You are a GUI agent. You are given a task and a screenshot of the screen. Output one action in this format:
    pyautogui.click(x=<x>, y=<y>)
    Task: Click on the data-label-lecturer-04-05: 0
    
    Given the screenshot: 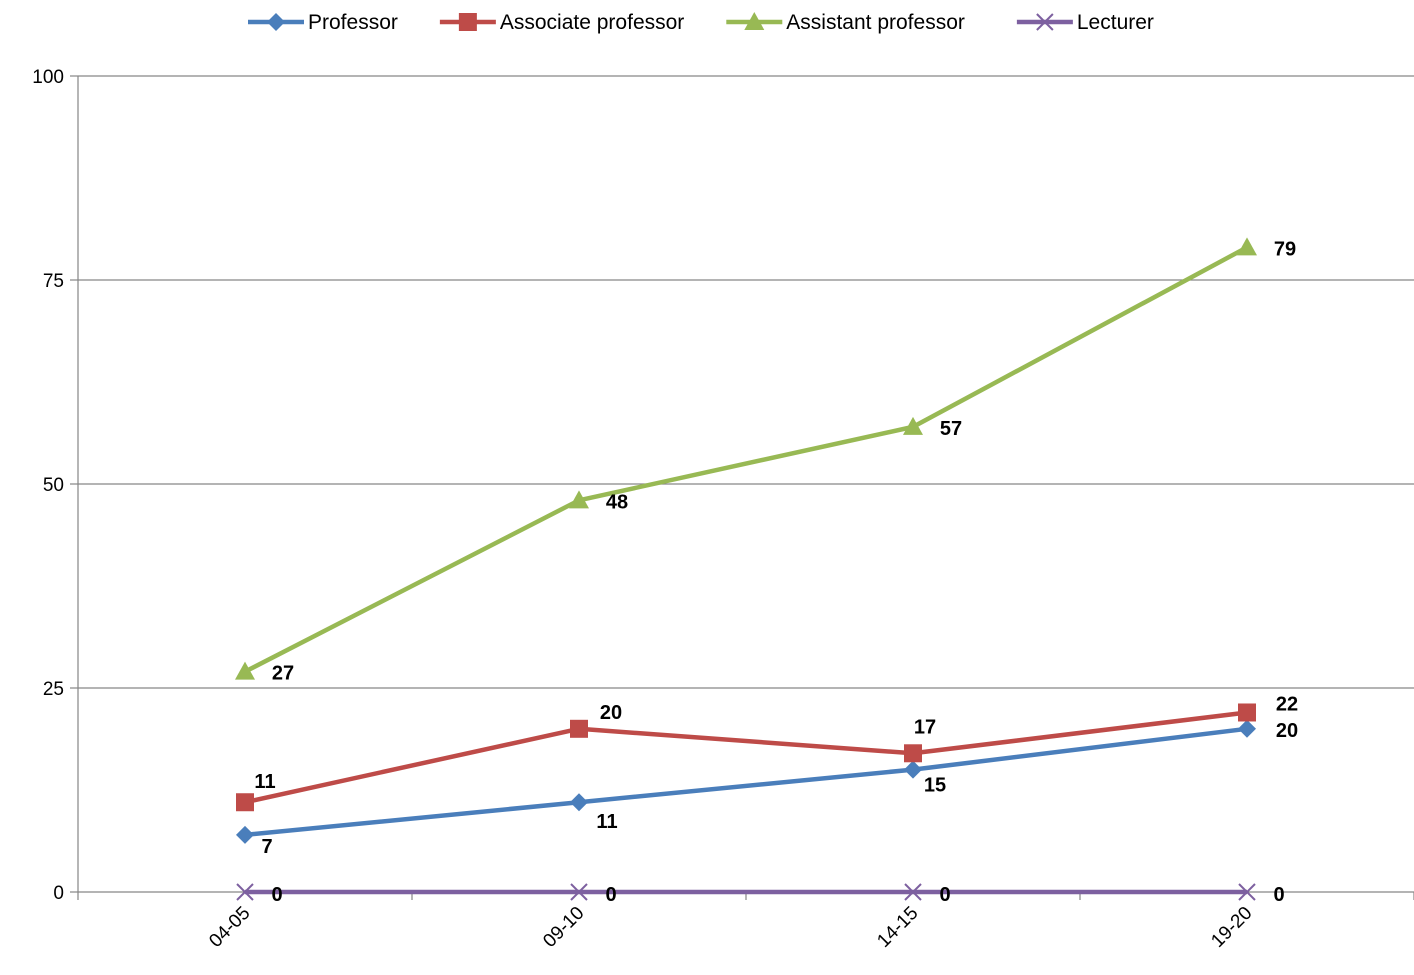 What is the action you would take?
    pyautogui.click(x=276, y=895)
    